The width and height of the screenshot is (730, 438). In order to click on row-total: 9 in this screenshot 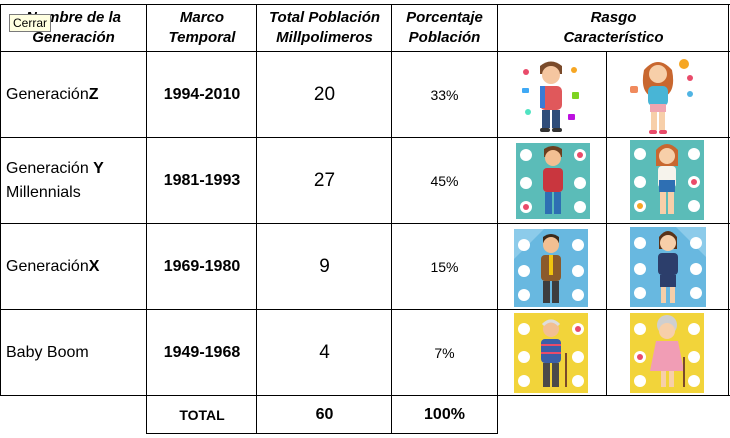, I will do `click(324, 266)`.